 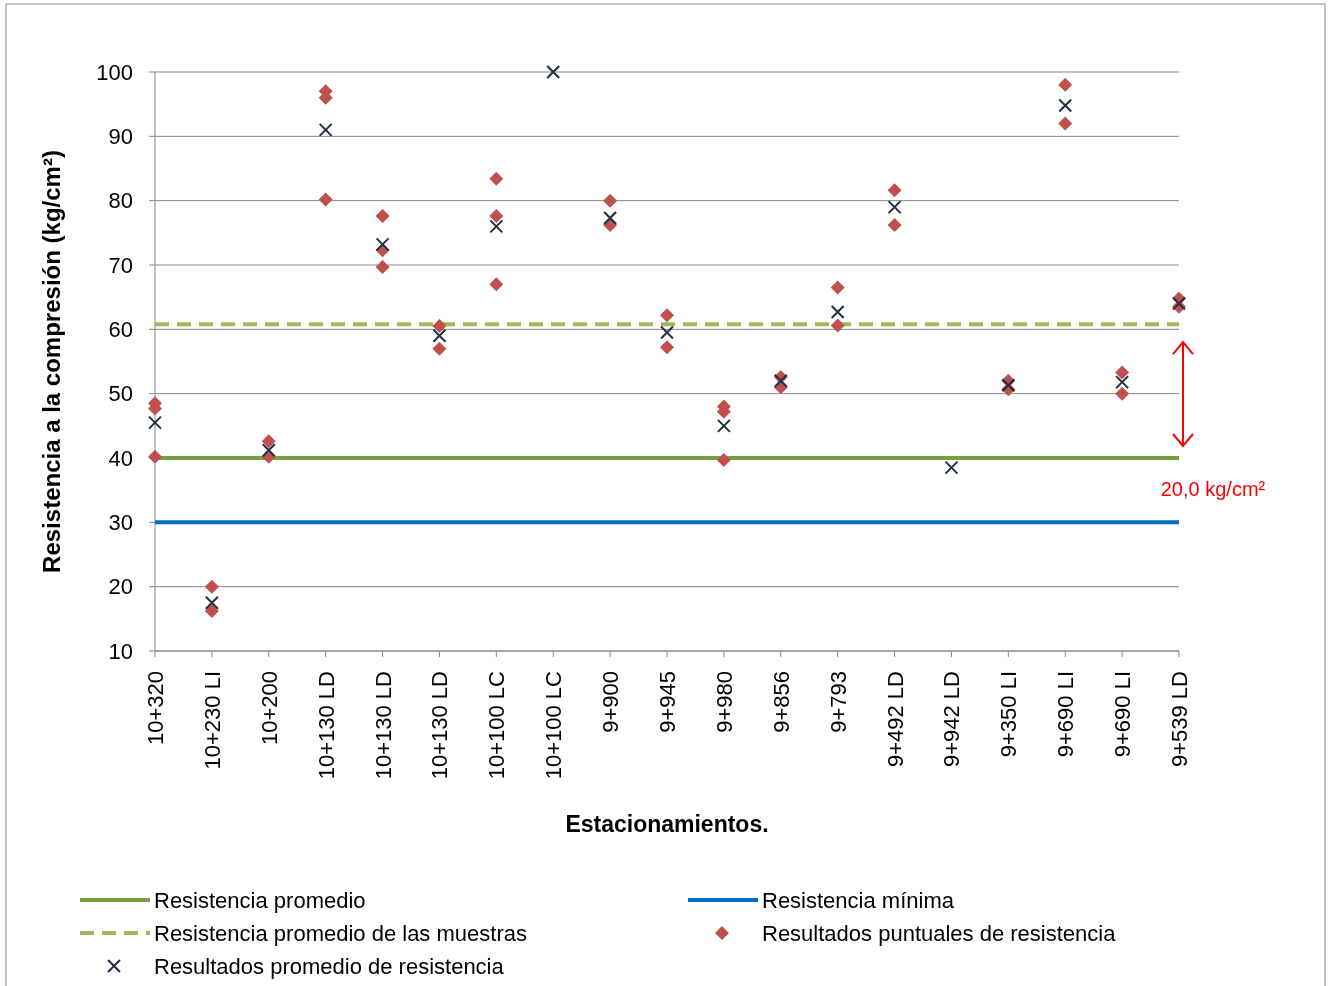 What do you see at coordinates (329, 966) in the screenshot?
I see `legend-label: Resultados promedio de resistencia` at bounding box center [329, 966].